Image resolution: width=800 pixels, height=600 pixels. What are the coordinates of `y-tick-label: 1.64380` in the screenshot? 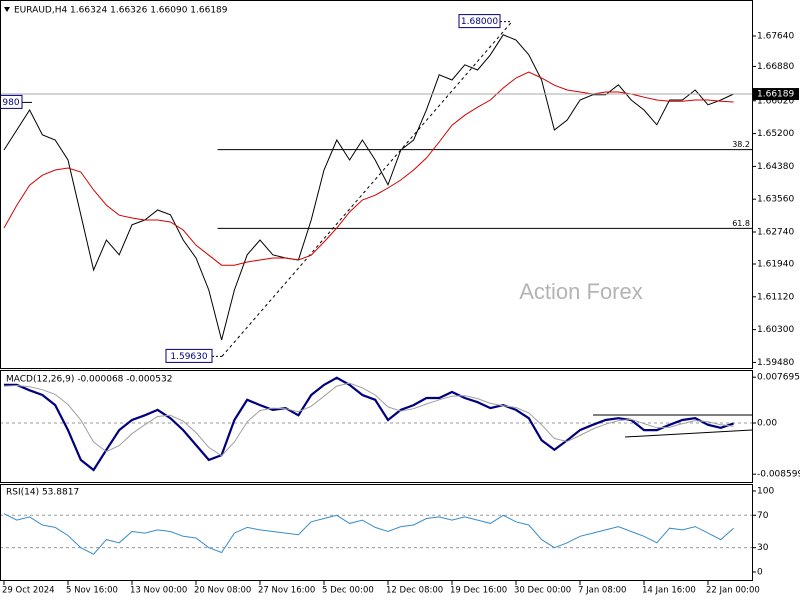 It's located at (775, 167).